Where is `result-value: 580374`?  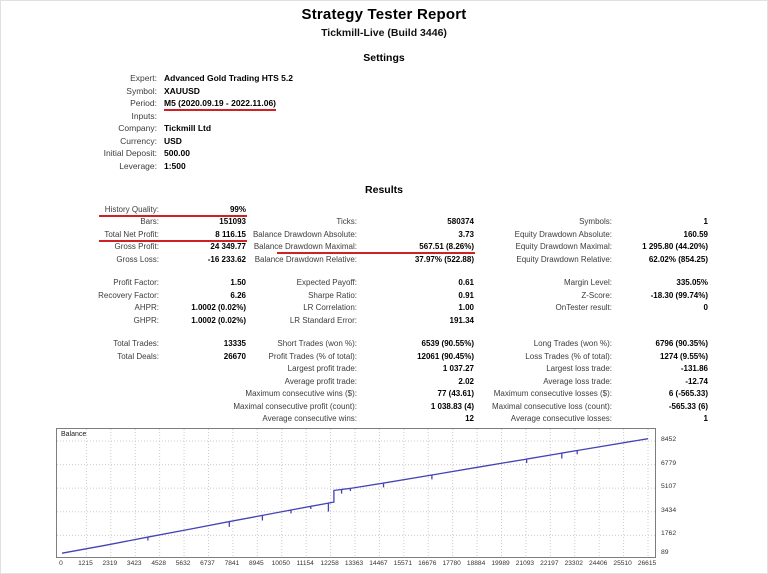
result-value: 580374 is located at coordinates (460, 222).